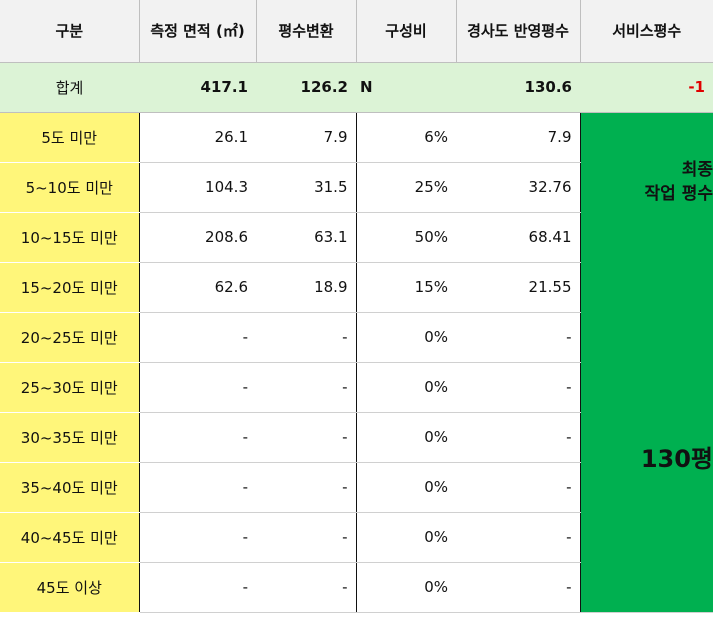 Image resolution: width=720 pixels, height=619 pixels. What do you see at coordinates (647, 182) in the screenshot?
I see `final-title: 최종 작업 평수` at bounding box center [647, 182].